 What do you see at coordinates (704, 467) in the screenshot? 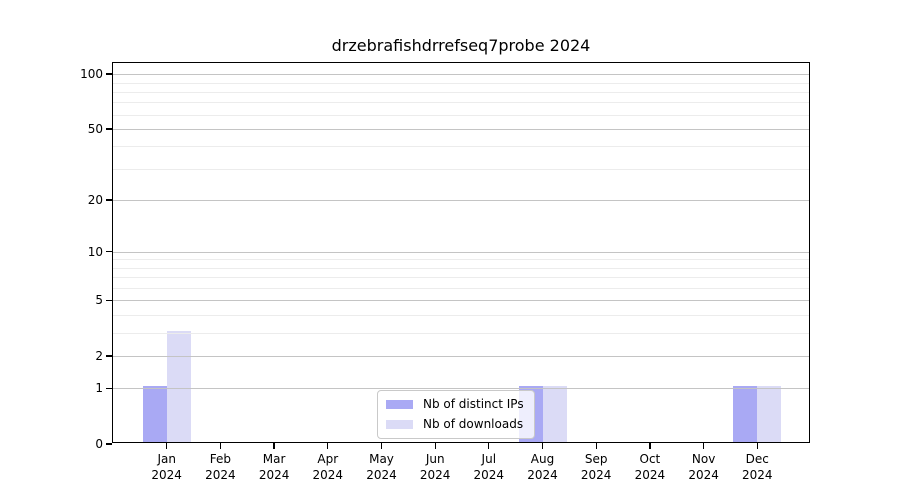
I see `x-tick-label: Nov 2024` at bounding box center [704, 467].